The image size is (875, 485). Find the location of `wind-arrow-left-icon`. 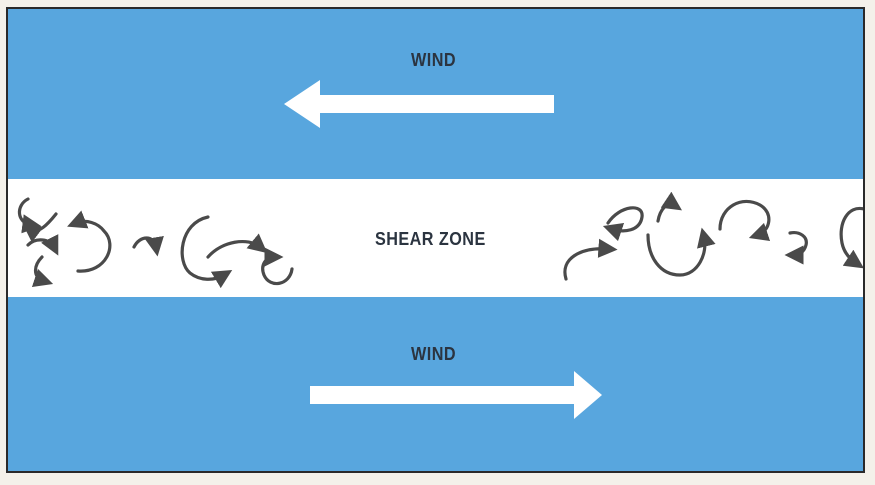

wind-arrow-left-icon is located at coordinates (419, 104).